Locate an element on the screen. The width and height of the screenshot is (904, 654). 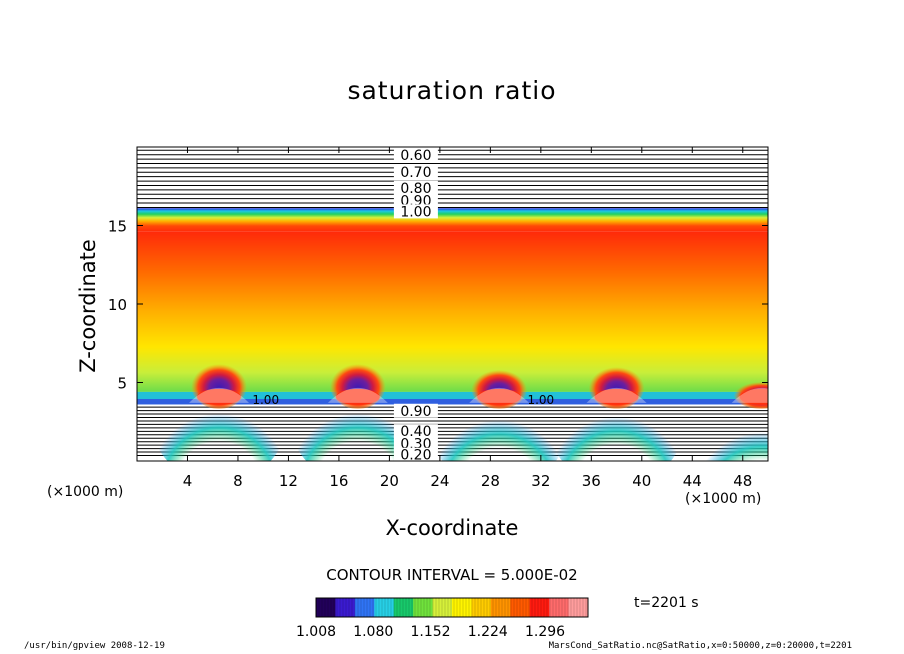
saturation-band-top is located at coordinates (452, 220).